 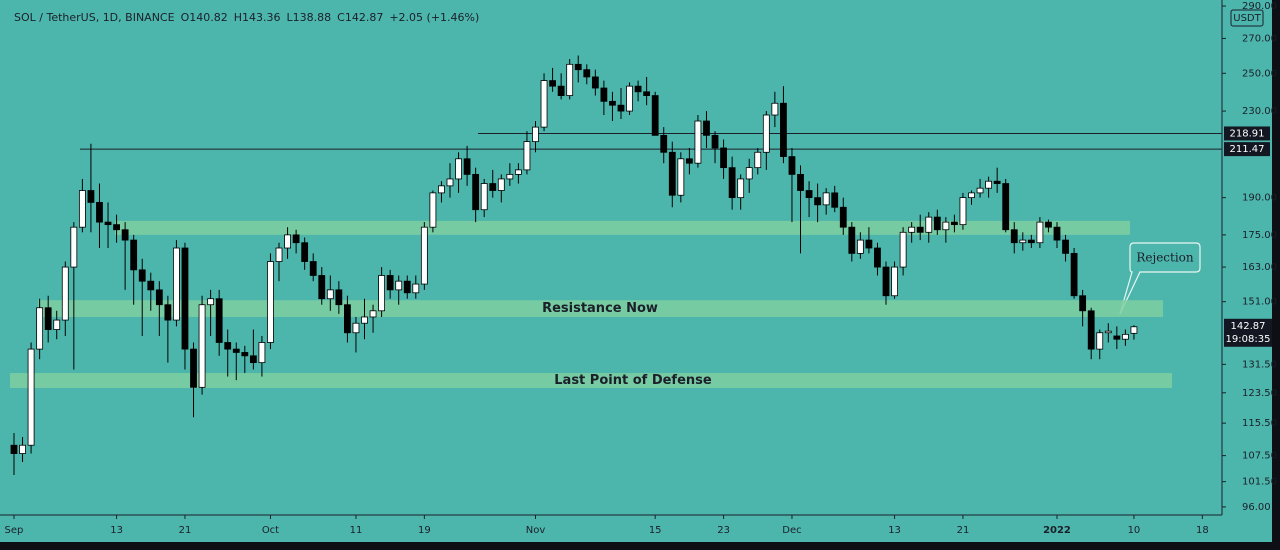 What do you see at coordinates (356, 530) in the screenshot?
I see `x-tick-label: 11` at bounding box center [356, 530].